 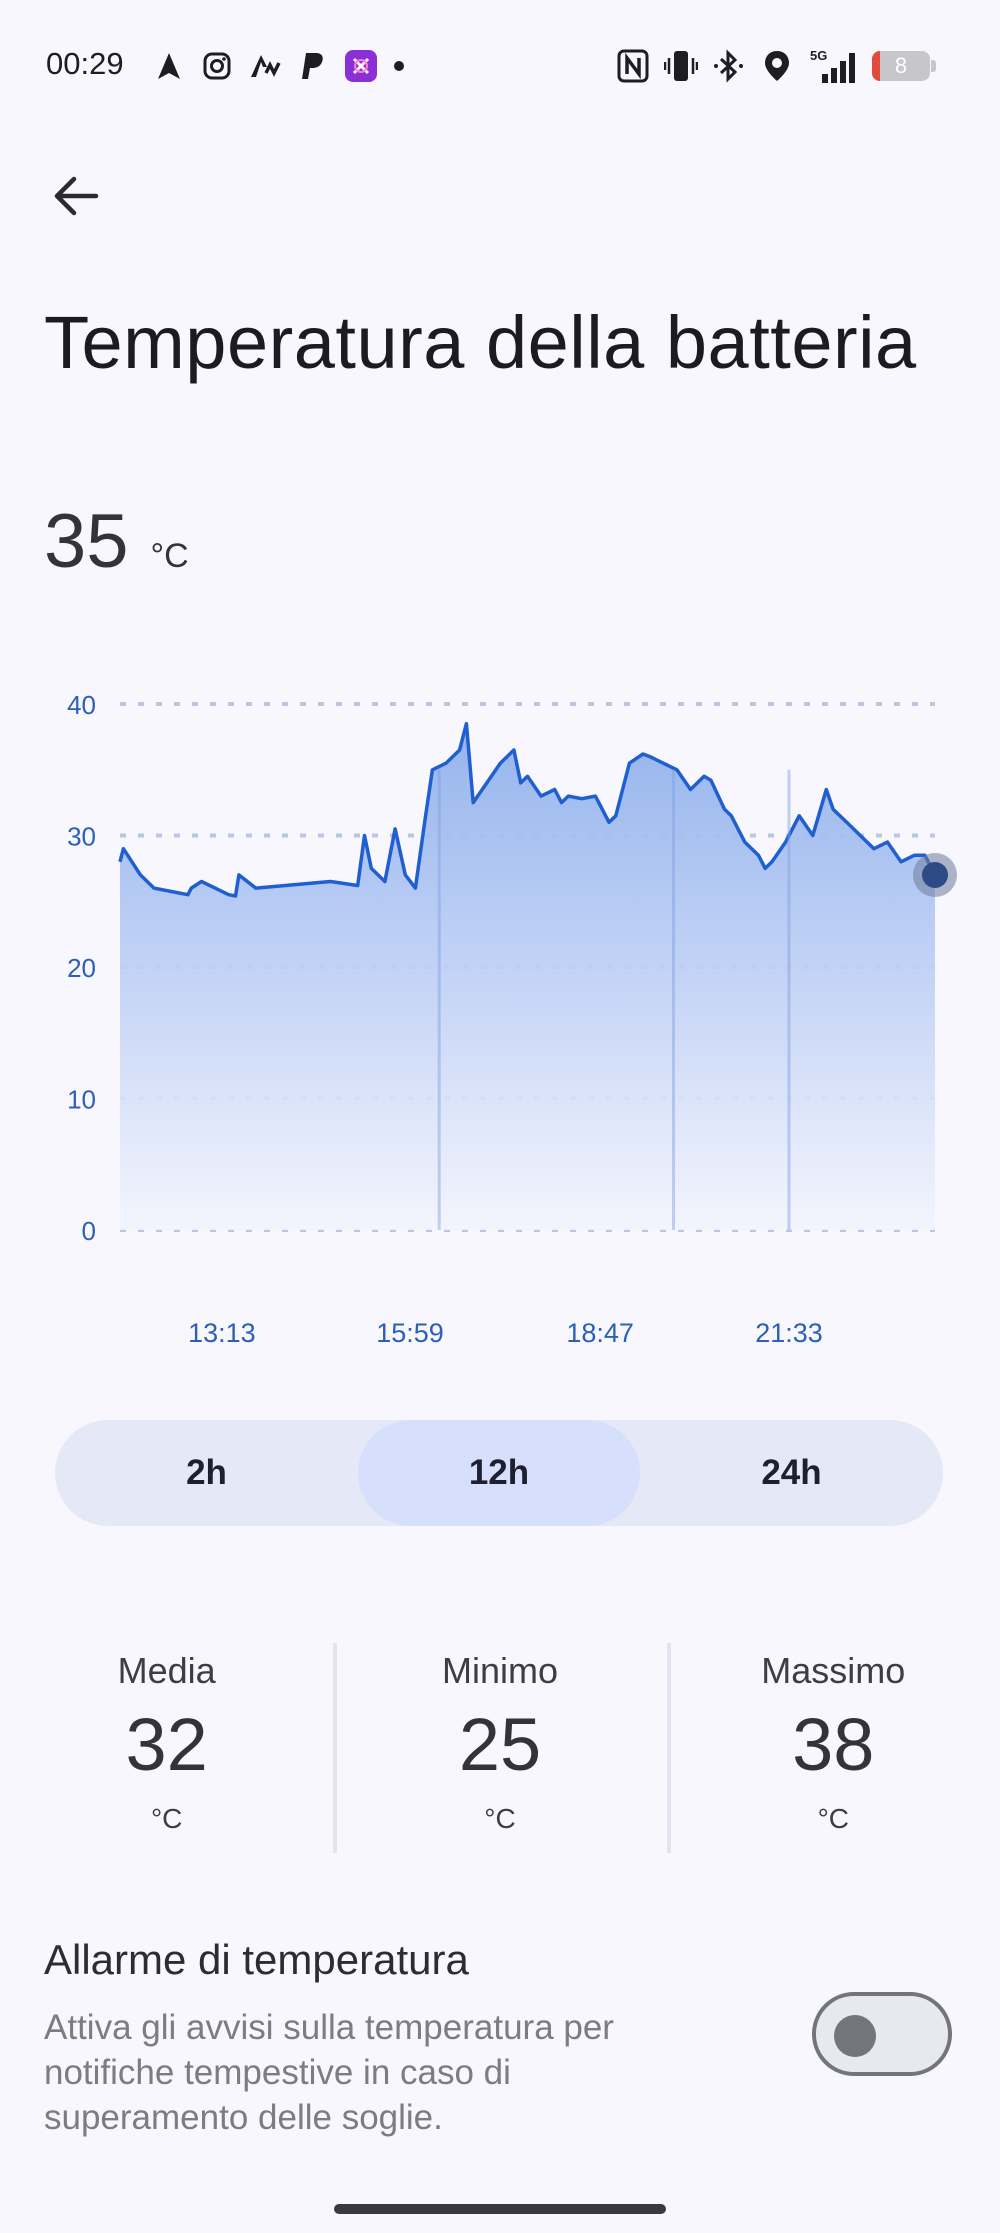 What do you see at coordinates (222, 1333) in the screenshot?
I see `x-tick-label: 13:13` at bounding box center [222, 1333].